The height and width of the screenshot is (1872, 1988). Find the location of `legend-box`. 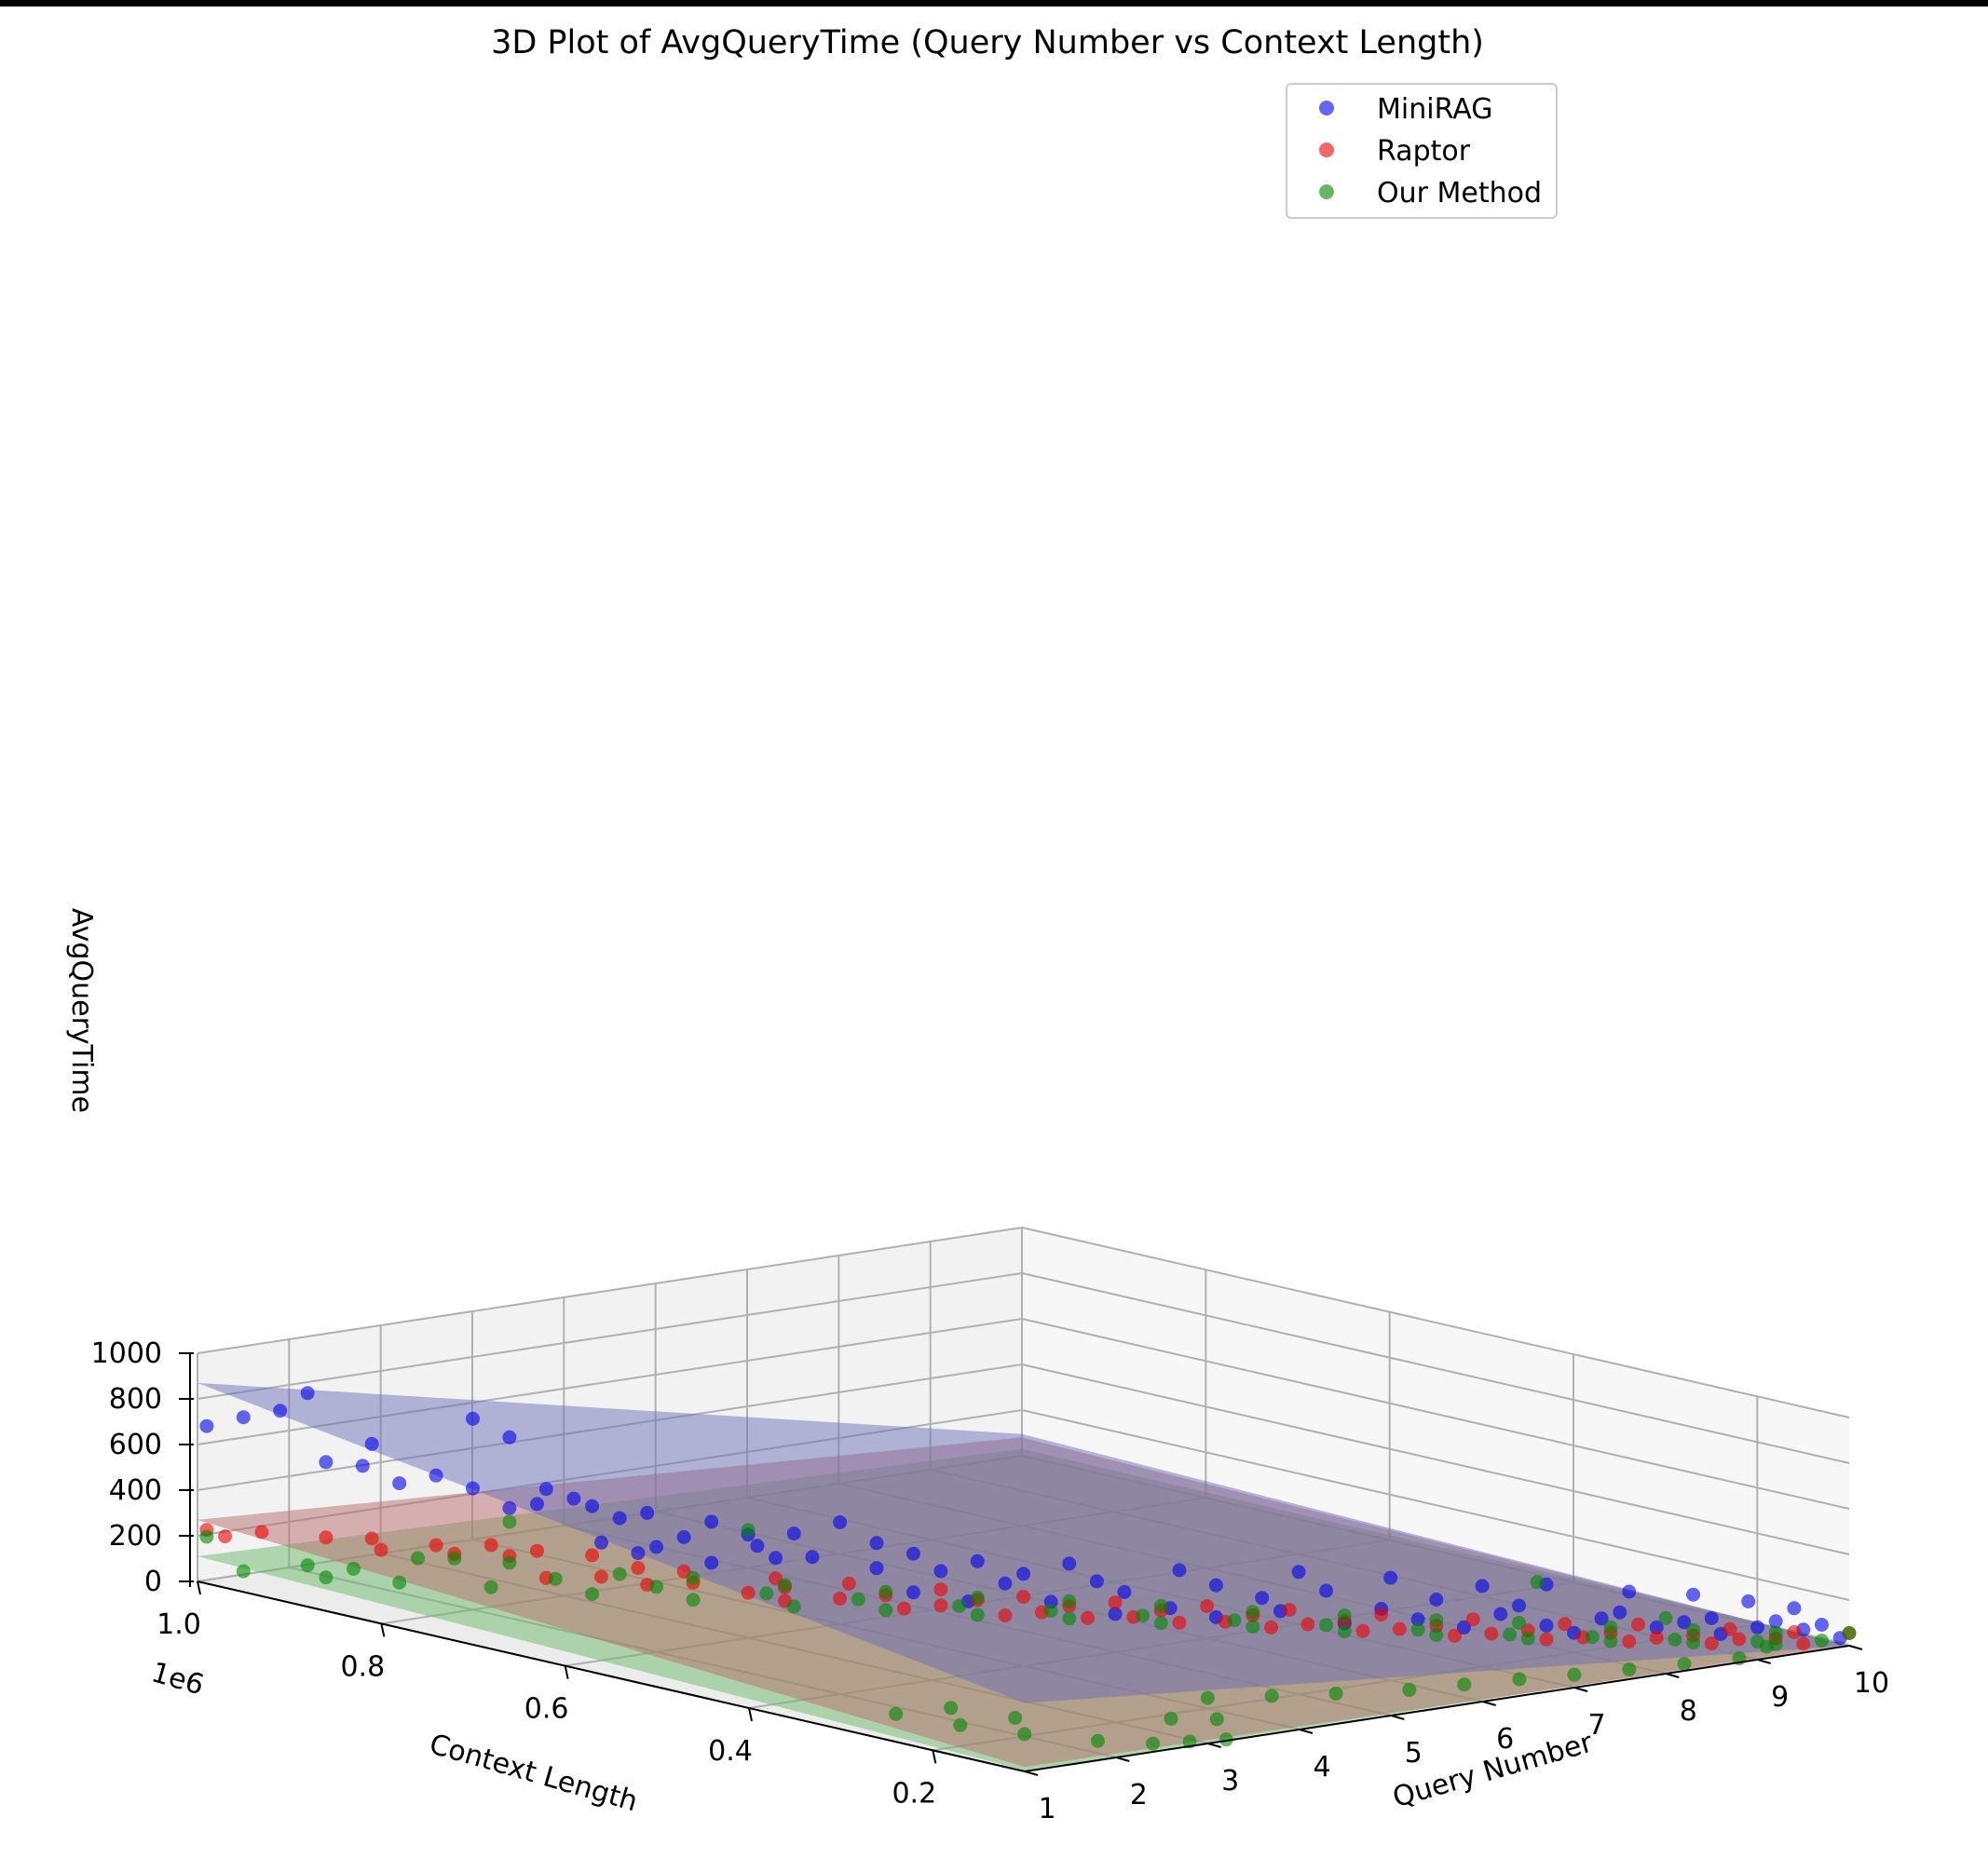

legend-box is located at coordinates (1422, 151).